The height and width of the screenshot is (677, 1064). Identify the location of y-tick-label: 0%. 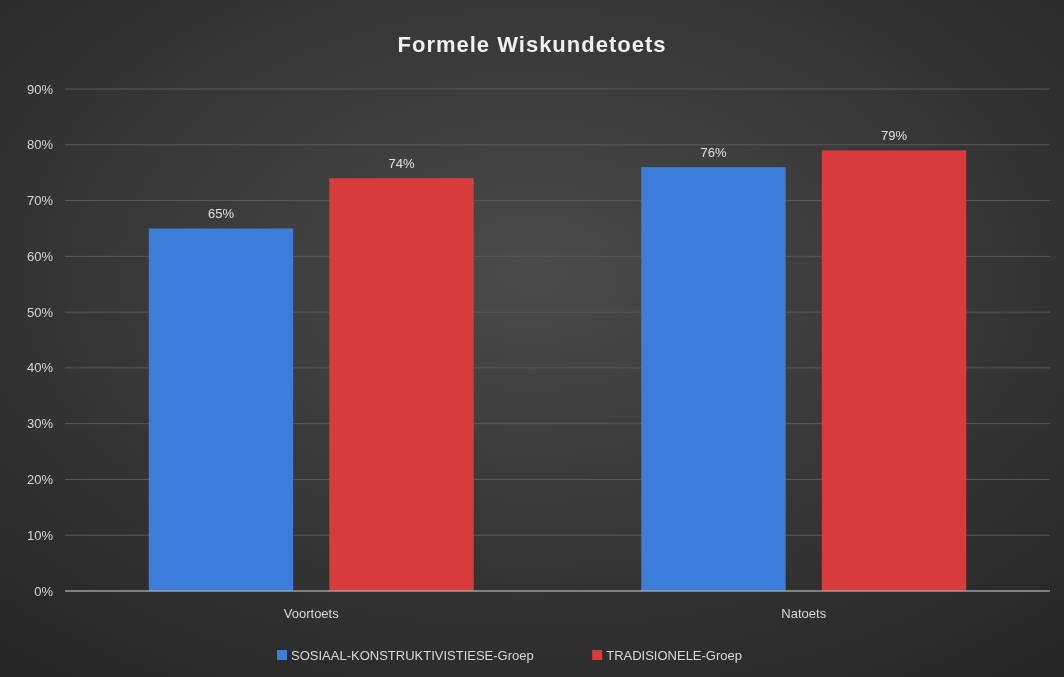
(44, 591).